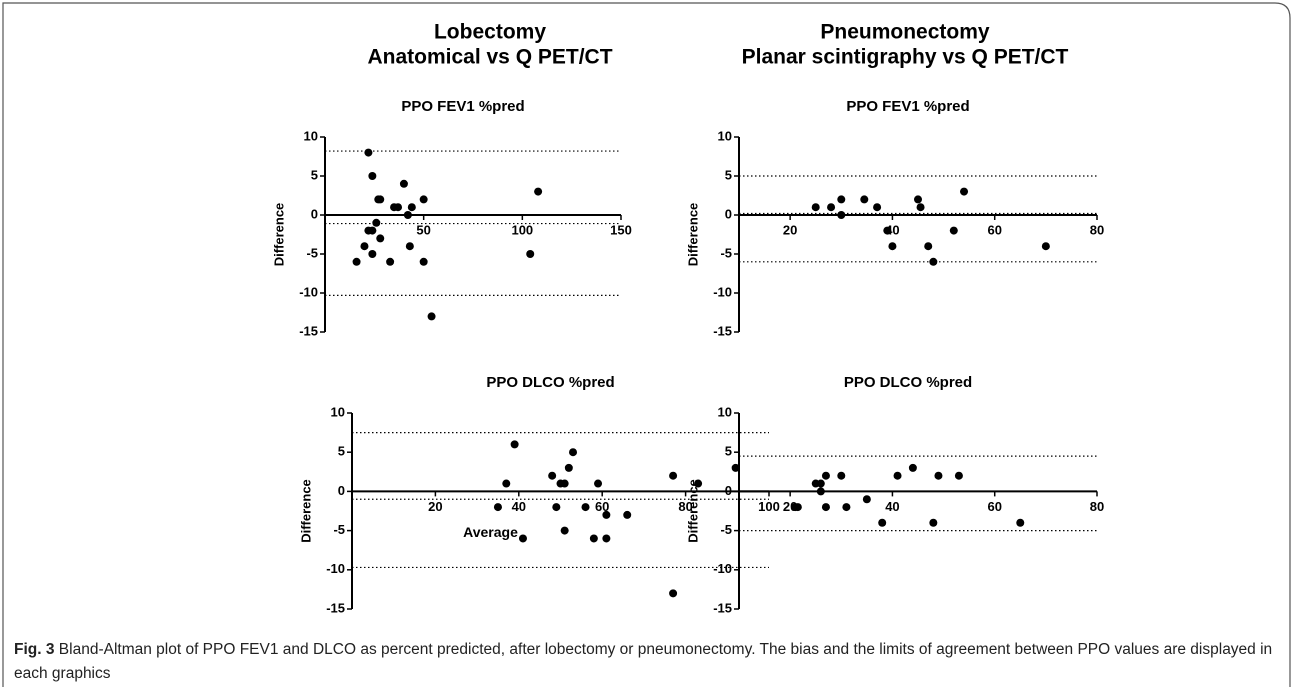  What do you see at coordinates (905, 57) in the screenshot?
I see `column-subtitle: Planar scintigraphy vs Q PET/CT` at bounding box center [905, 57].